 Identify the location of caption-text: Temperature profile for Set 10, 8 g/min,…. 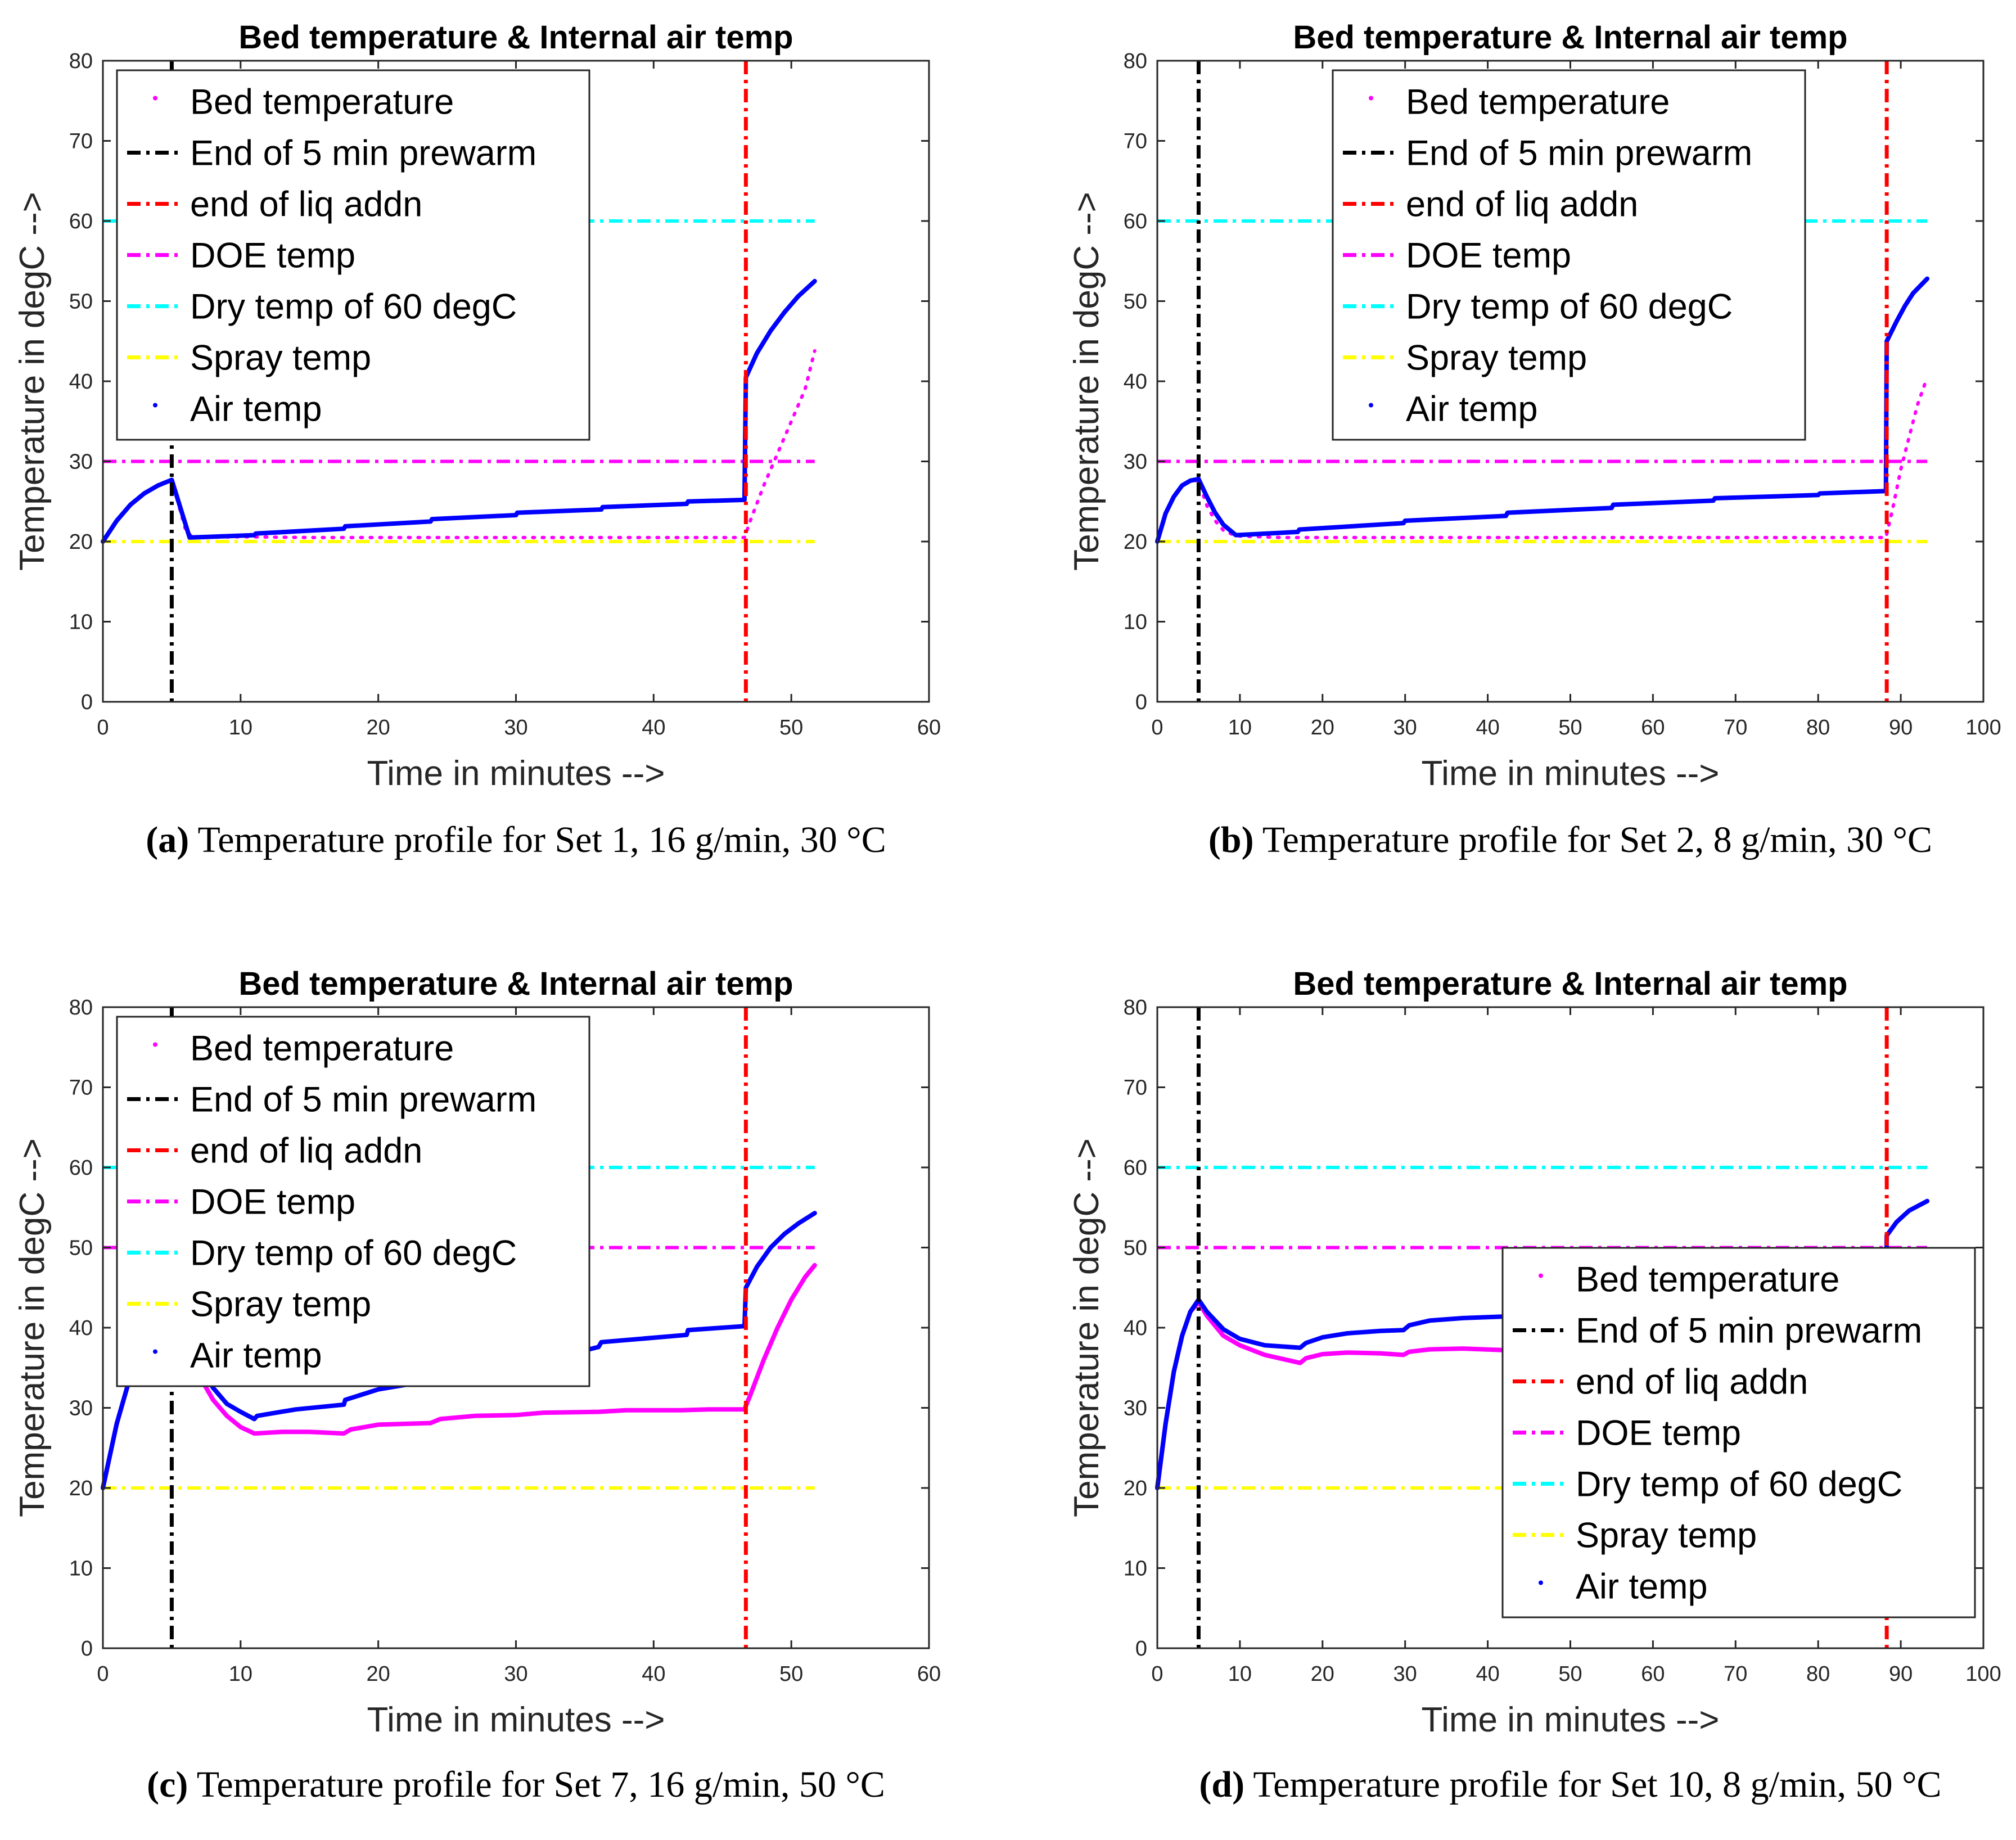
(1592, 1784).